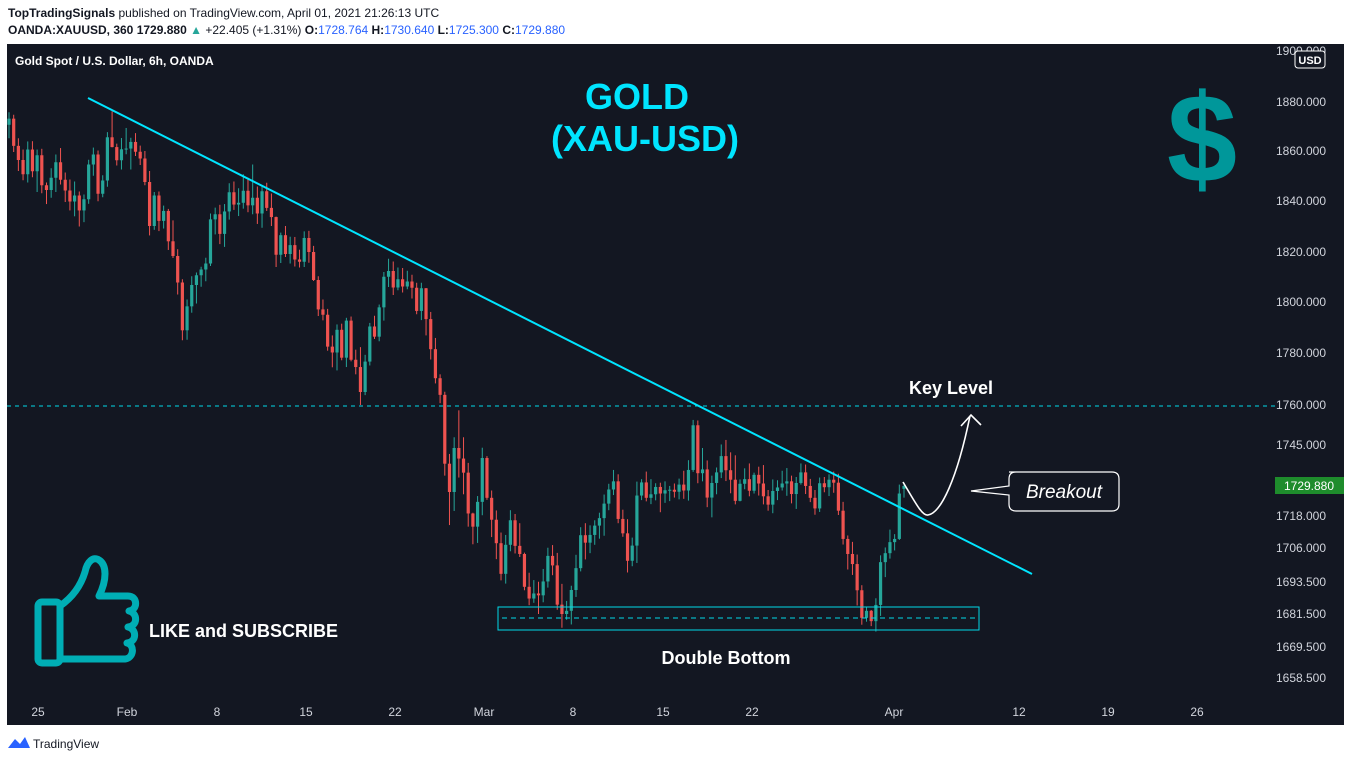 This screenshot has width=1352, height=762. Describe the element at coordinates (738, 618) in the screenshot. I see `double-bottom-box` at that location.